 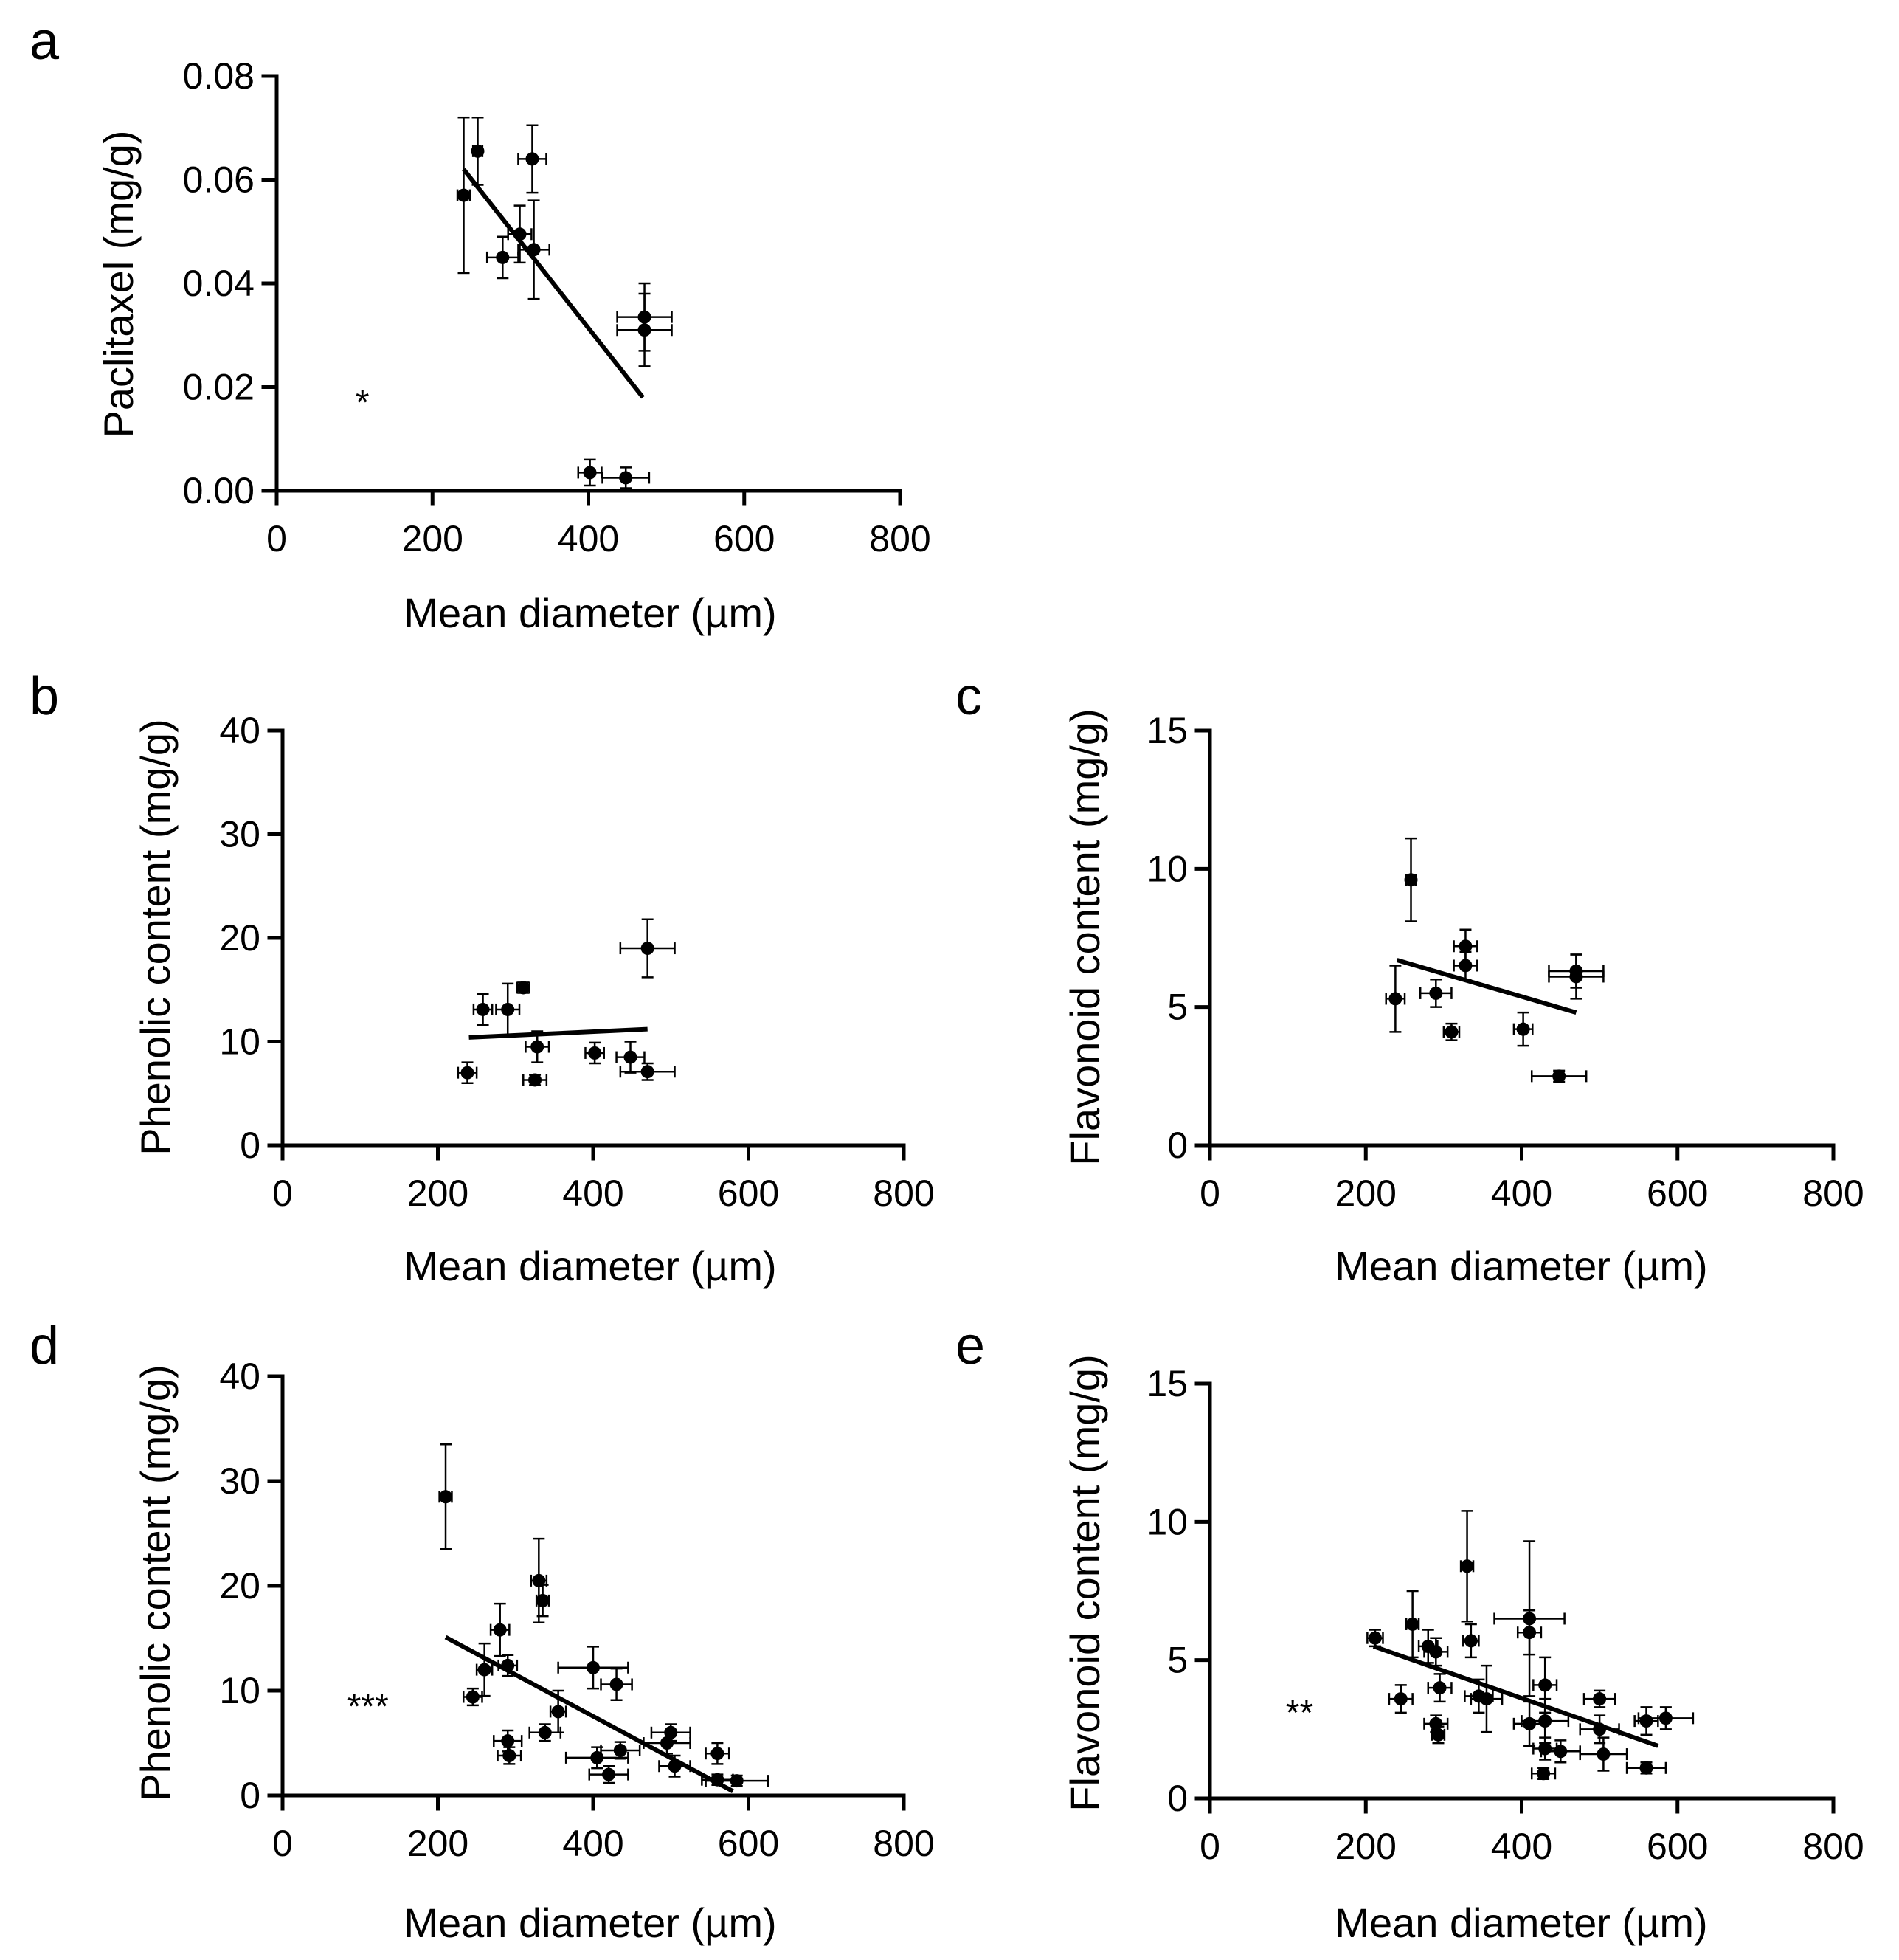 What do you see at coordinates (155, 1582) in the screenshot?
I see `panel-d-ylabel: Phenolic content (mg/g)` at bounding box center [155, 1582].